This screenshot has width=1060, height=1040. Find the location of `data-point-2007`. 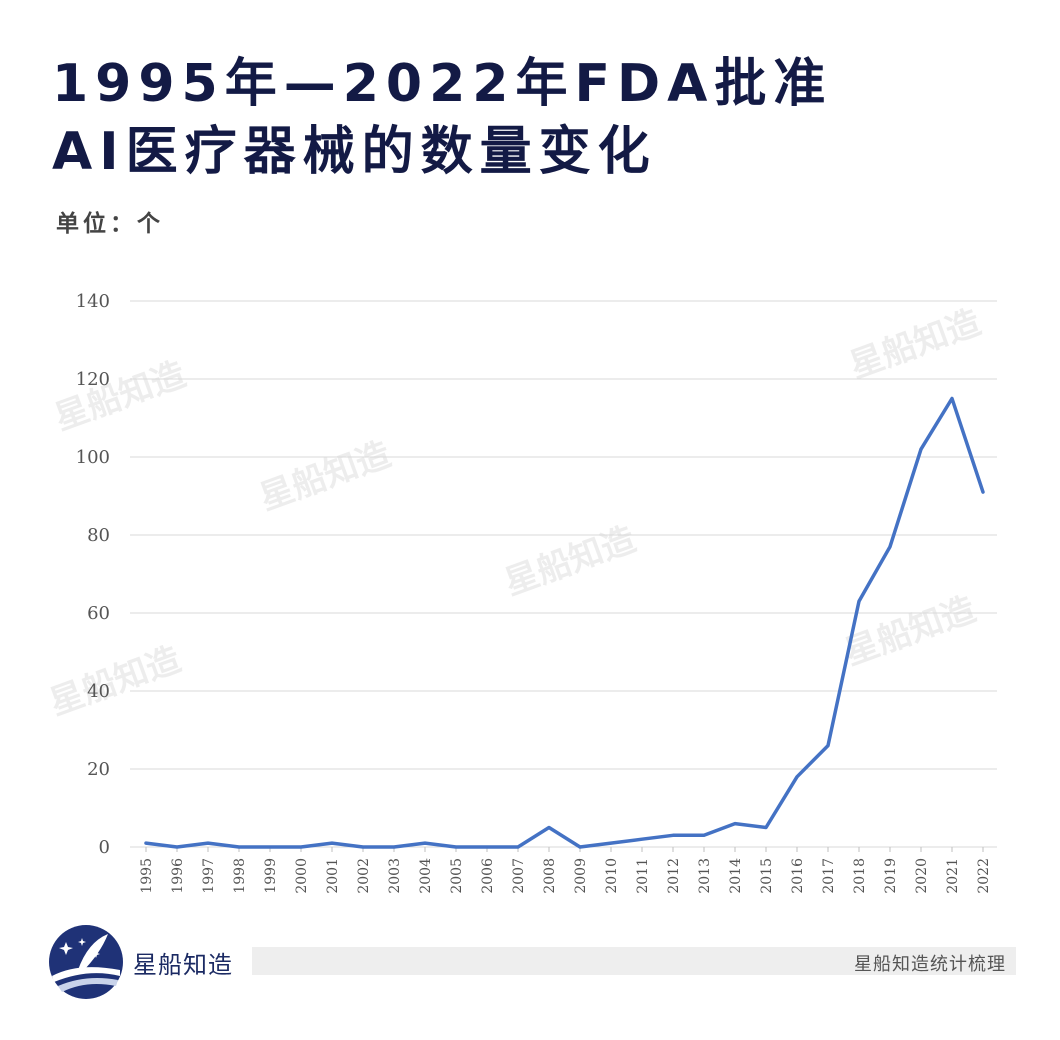

data-point-2007 is located at coordinates (518, 847).